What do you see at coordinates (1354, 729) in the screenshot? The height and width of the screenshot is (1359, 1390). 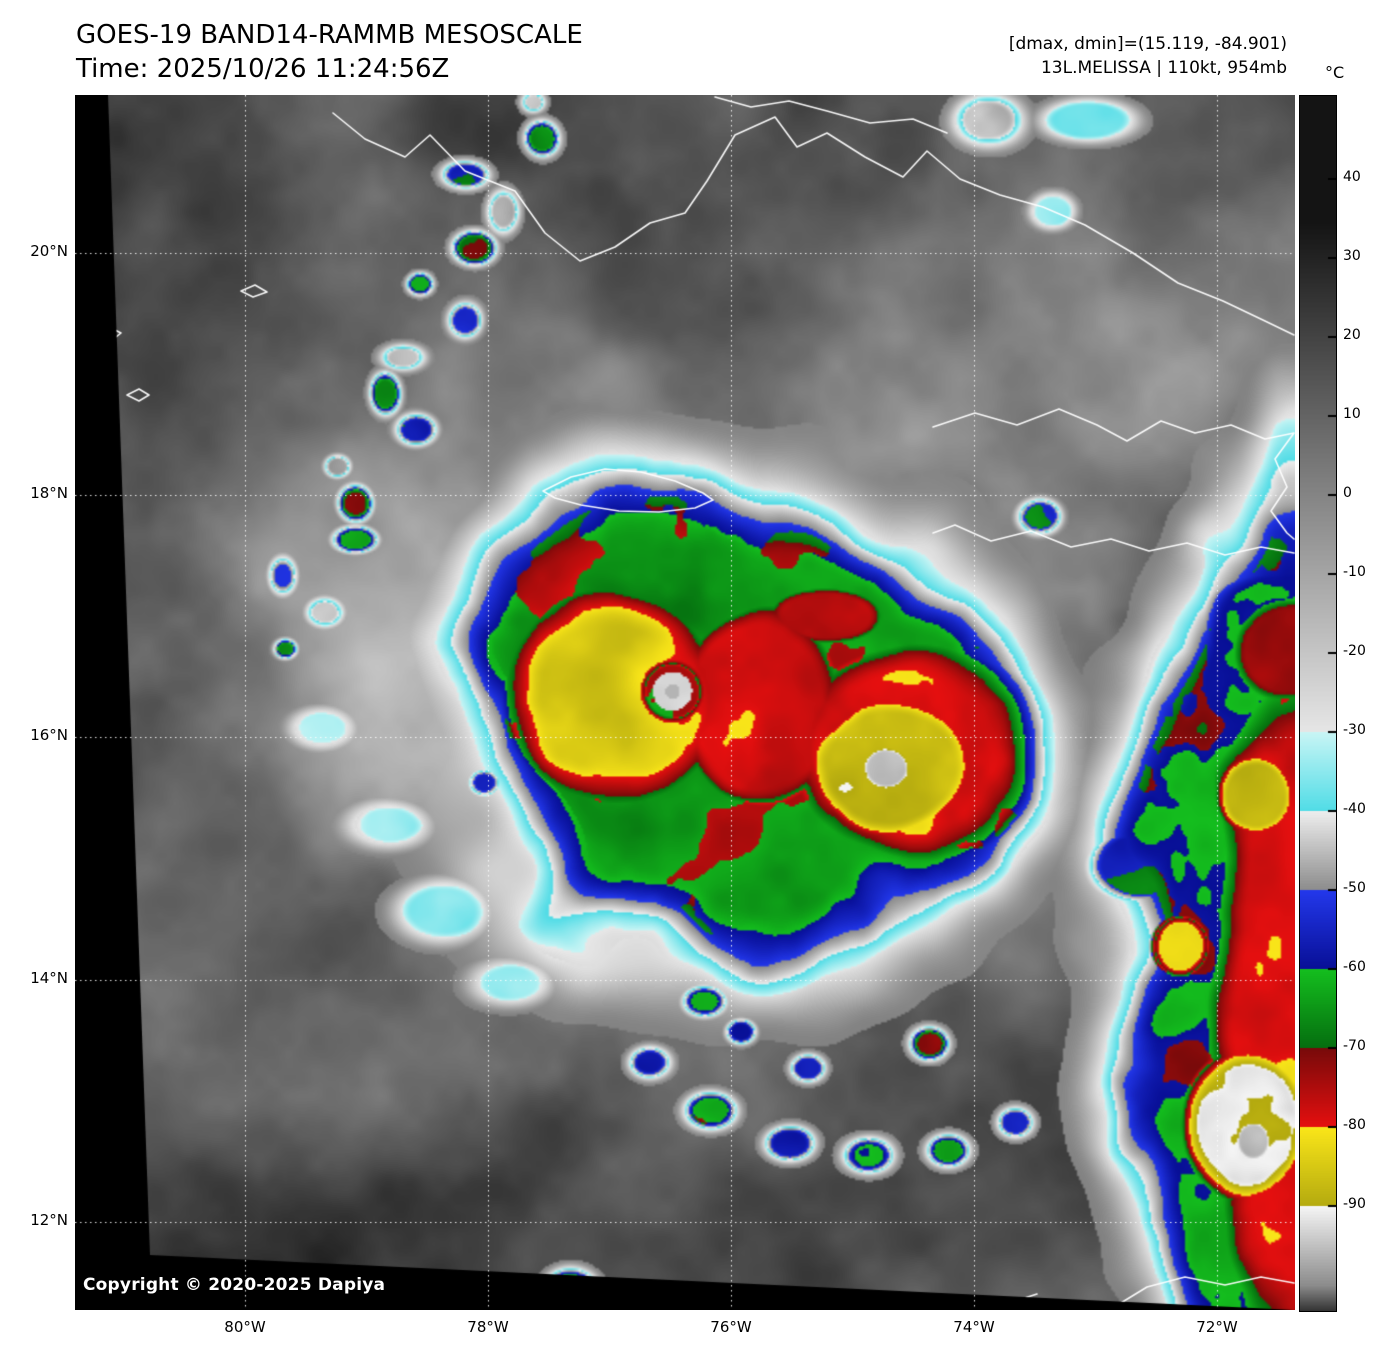 I see `colorbar-tick-label: -30` at bounding box center [1354, 729].